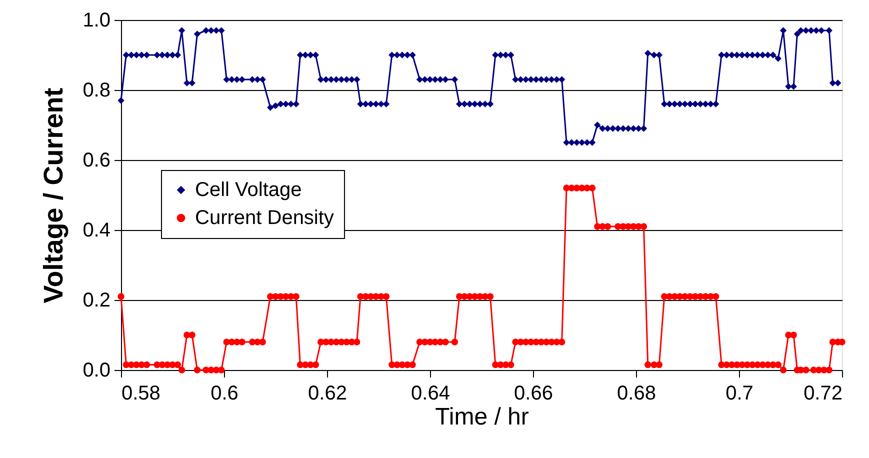  What do you see at coordinates (248, 190) in the screenshot?
I see `legend-label: Cell Voltage` at bounding box center [248, 190].